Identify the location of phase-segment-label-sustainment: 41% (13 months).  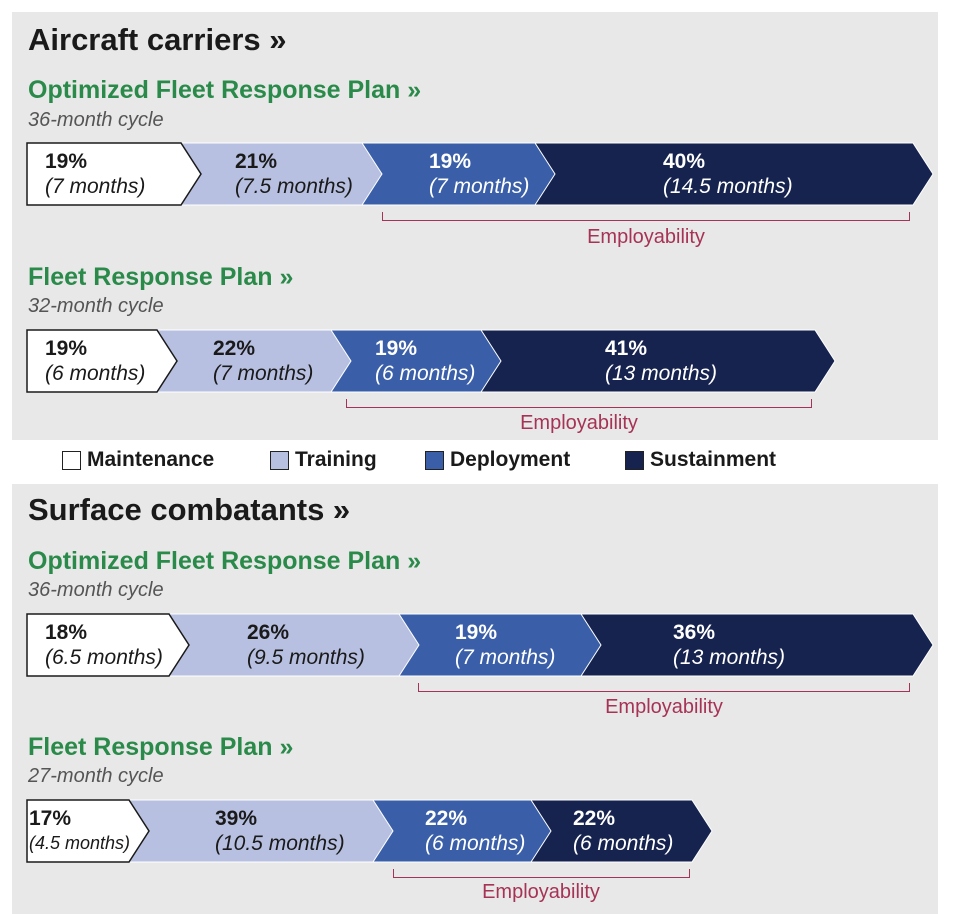
(661, 361).